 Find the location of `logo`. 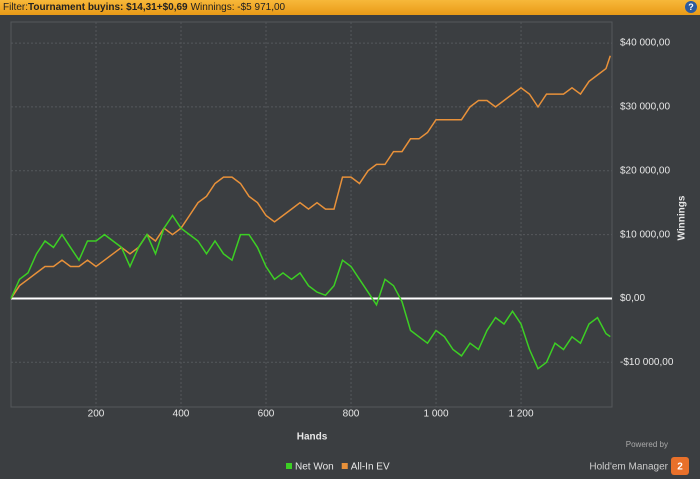

logo is located at coordinates (680, 466).